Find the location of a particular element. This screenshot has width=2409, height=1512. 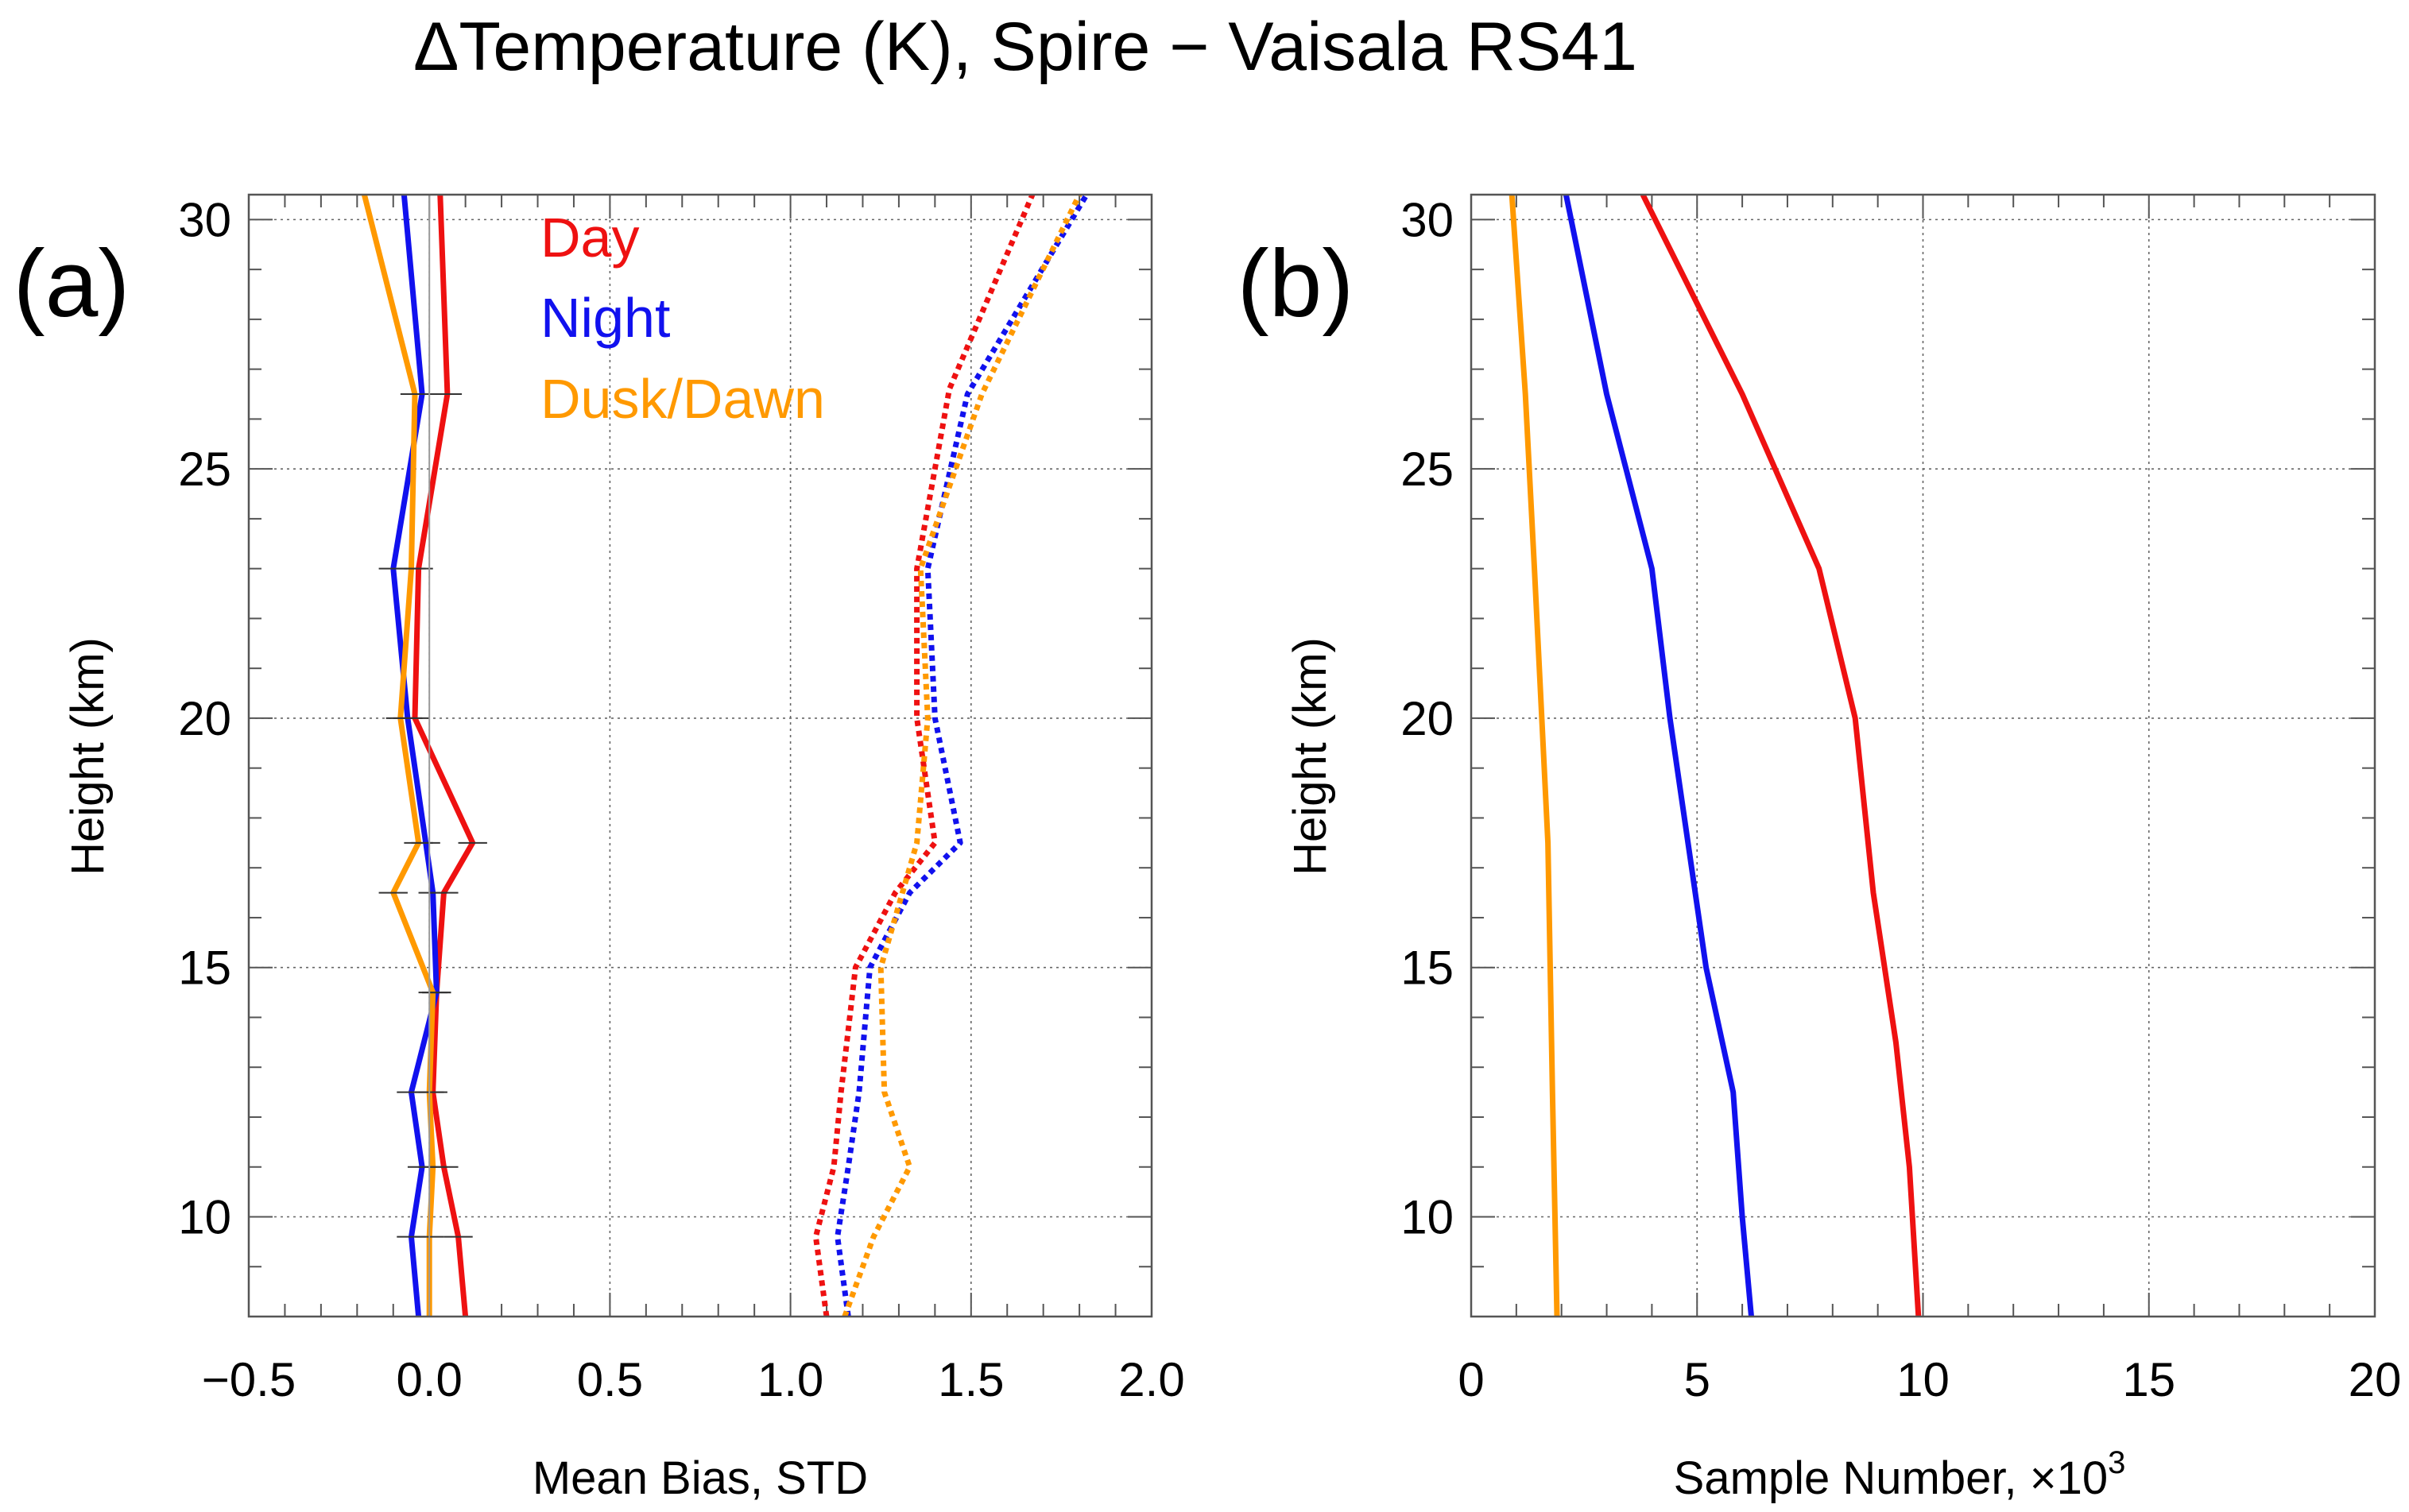

x-tick-label: −0.5 is located at coordinates (249, 1379).